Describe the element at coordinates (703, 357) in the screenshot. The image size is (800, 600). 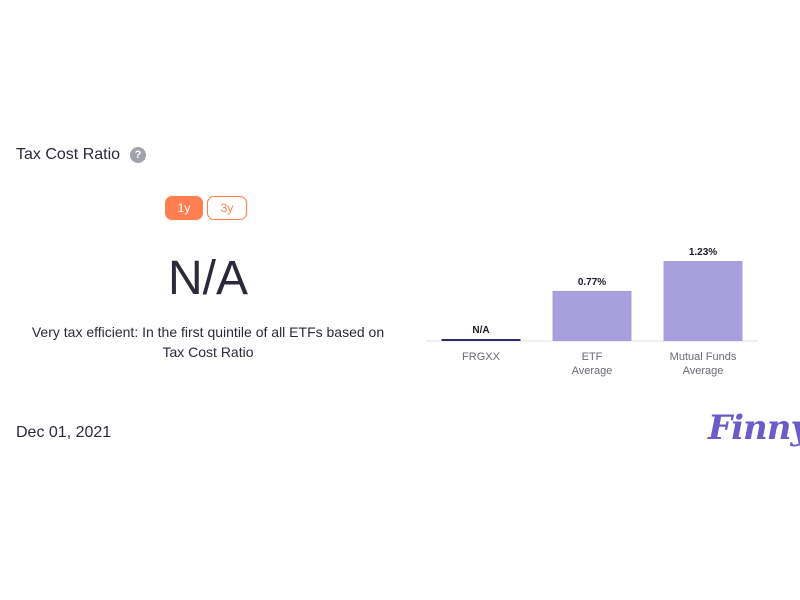
I see `category-label-mutual-funds: Mutual Funds` at that location.